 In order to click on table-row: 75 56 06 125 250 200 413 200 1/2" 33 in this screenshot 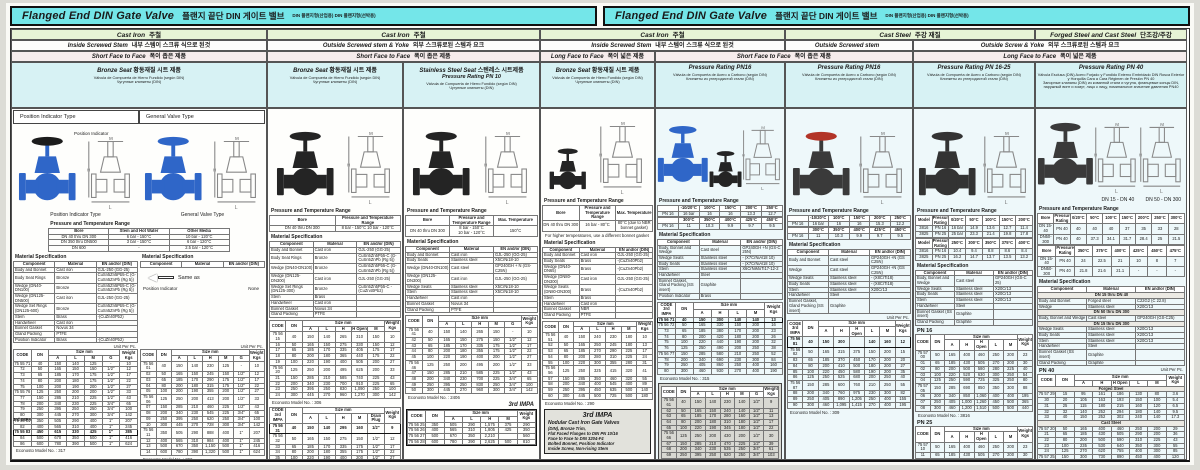, I will do `click(202, 399)`.